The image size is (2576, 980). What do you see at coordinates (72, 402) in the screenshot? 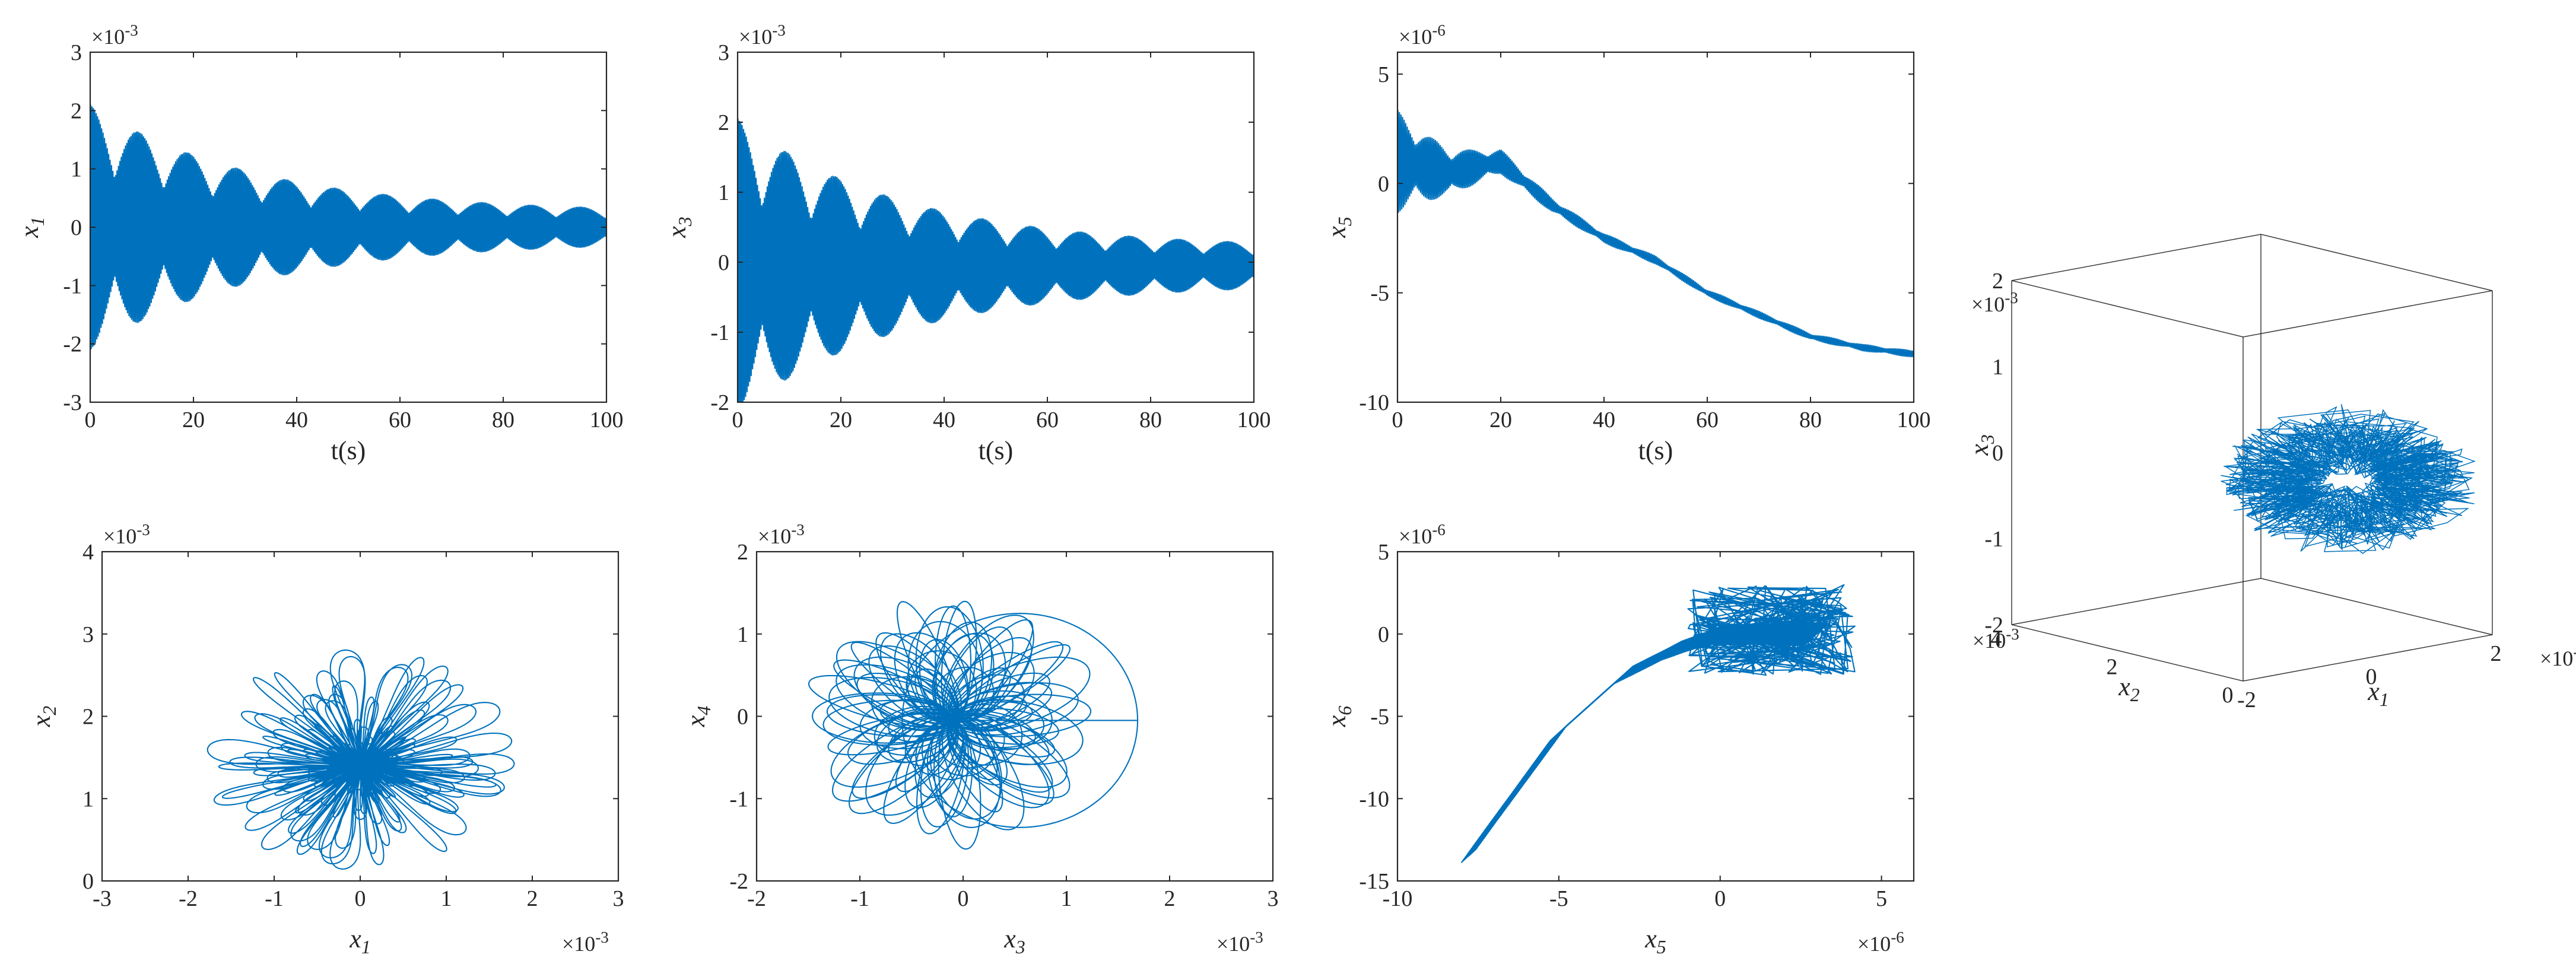
I see `y-tick-label: -3` at bounding box center [72, 402].